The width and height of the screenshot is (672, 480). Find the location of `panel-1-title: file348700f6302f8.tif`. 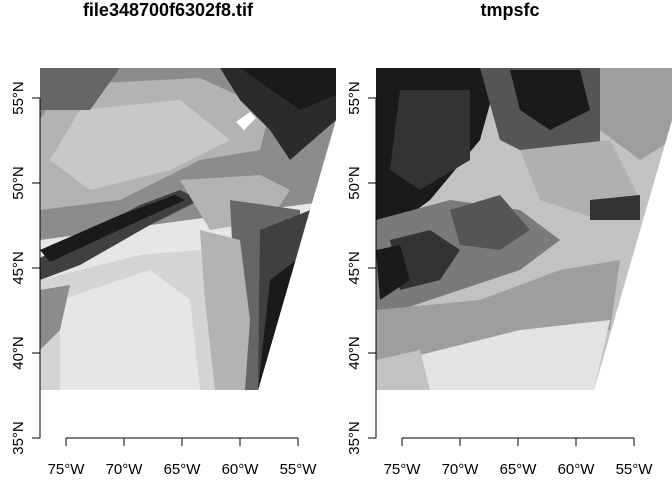

panel-1-title: file348700f6302f8.tif is located at coordinates (168, 10).